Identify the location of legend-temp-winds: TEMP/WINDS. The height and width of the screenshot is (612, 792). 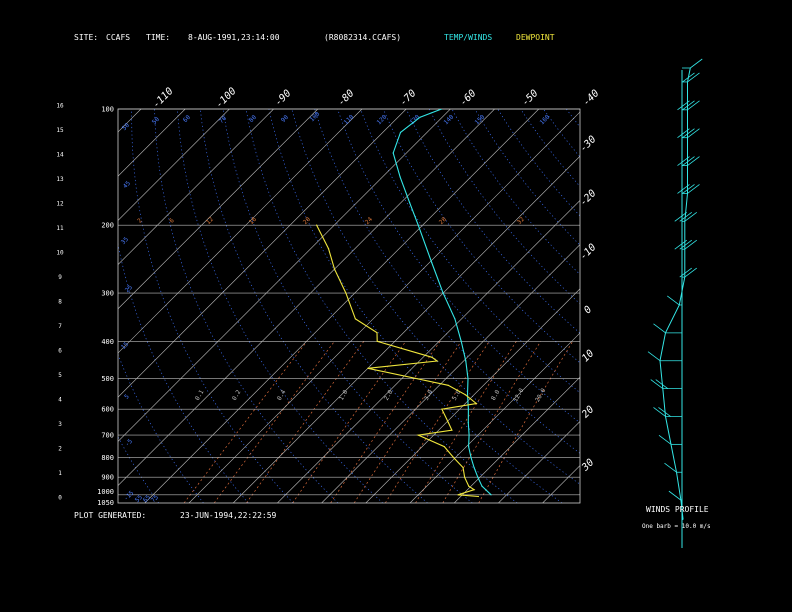
(468, 37).